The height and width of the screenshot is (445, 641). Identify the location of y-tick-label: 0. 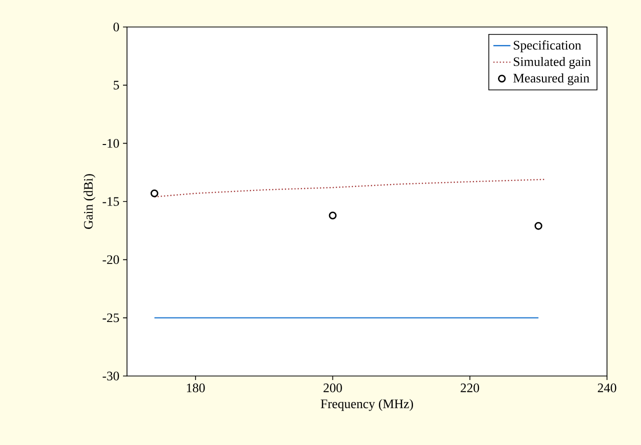
(116, 27).